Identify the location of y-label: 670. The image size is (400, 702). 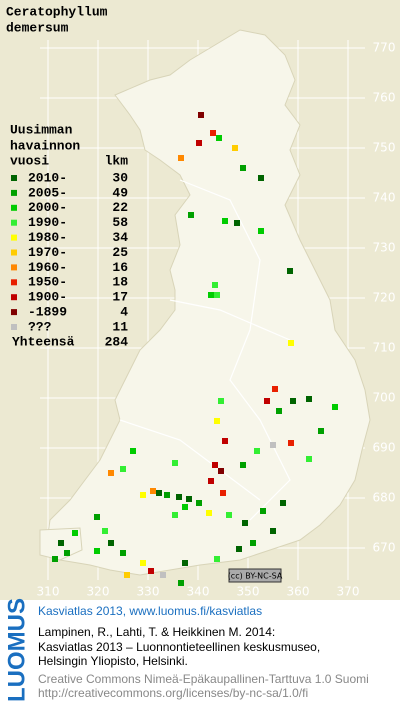
(384, 548).